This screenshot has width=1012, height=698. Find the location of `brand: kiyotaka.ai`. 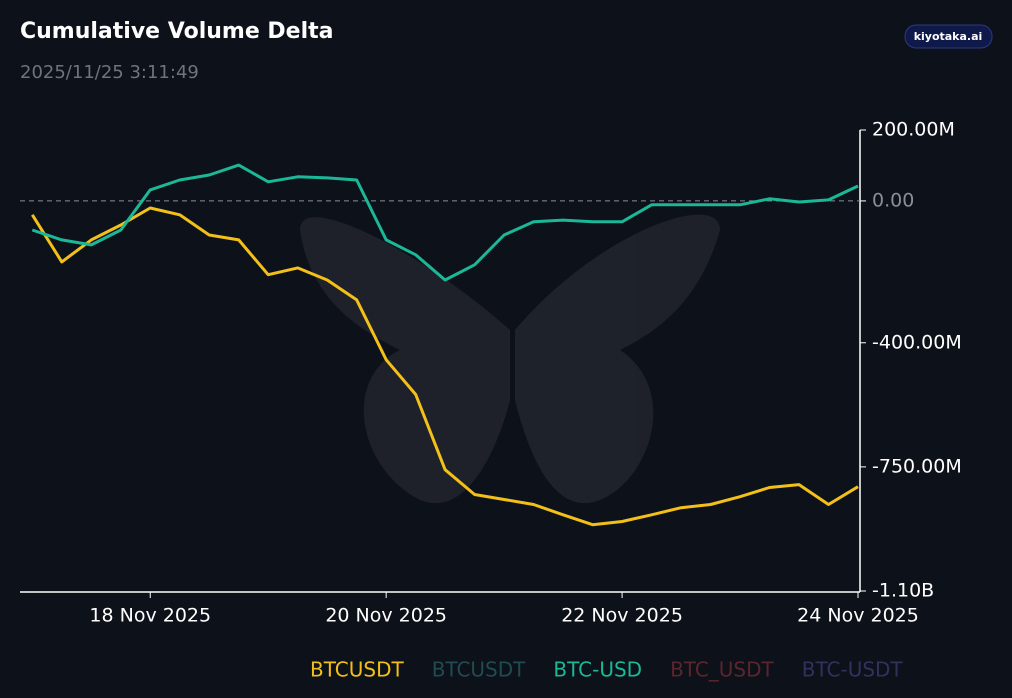

brand: kiyotaka.ai is located at coordinates (948, 36).